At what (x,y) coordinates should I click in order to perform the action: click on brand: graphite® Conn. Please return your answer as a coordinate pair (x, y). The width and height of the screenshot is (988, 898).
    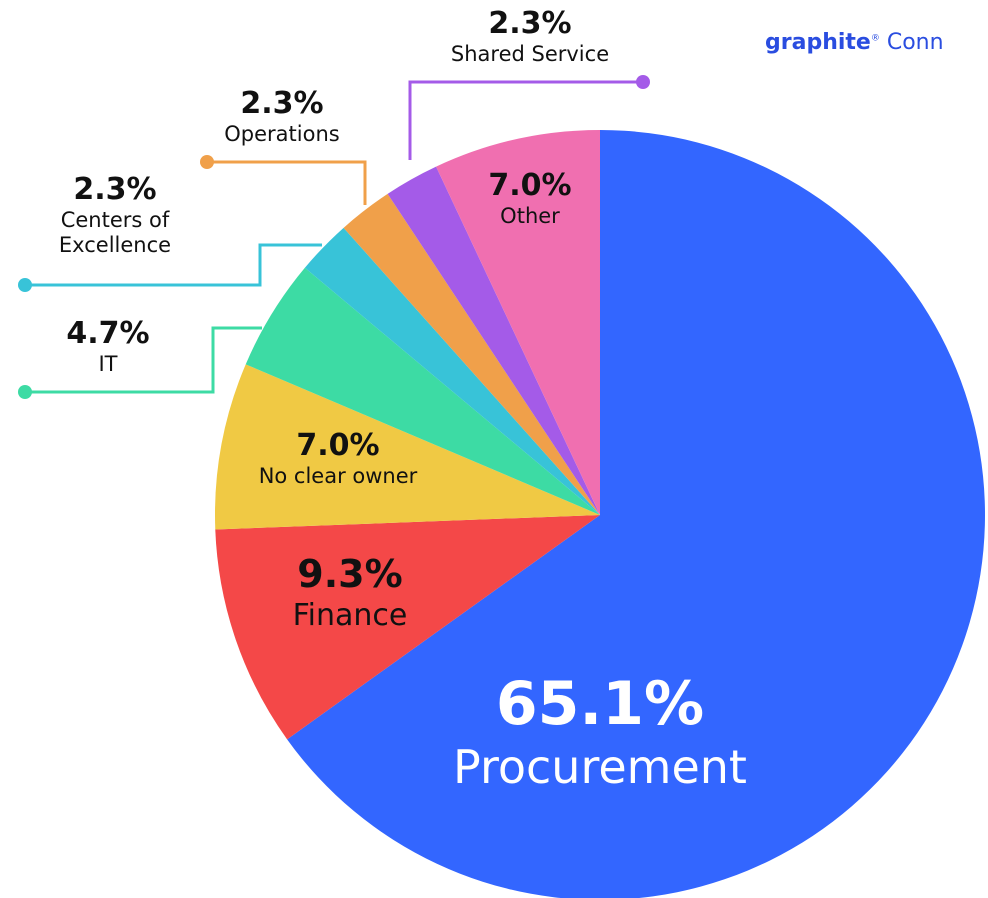
    Looking at the image, I should click on (854, 42).